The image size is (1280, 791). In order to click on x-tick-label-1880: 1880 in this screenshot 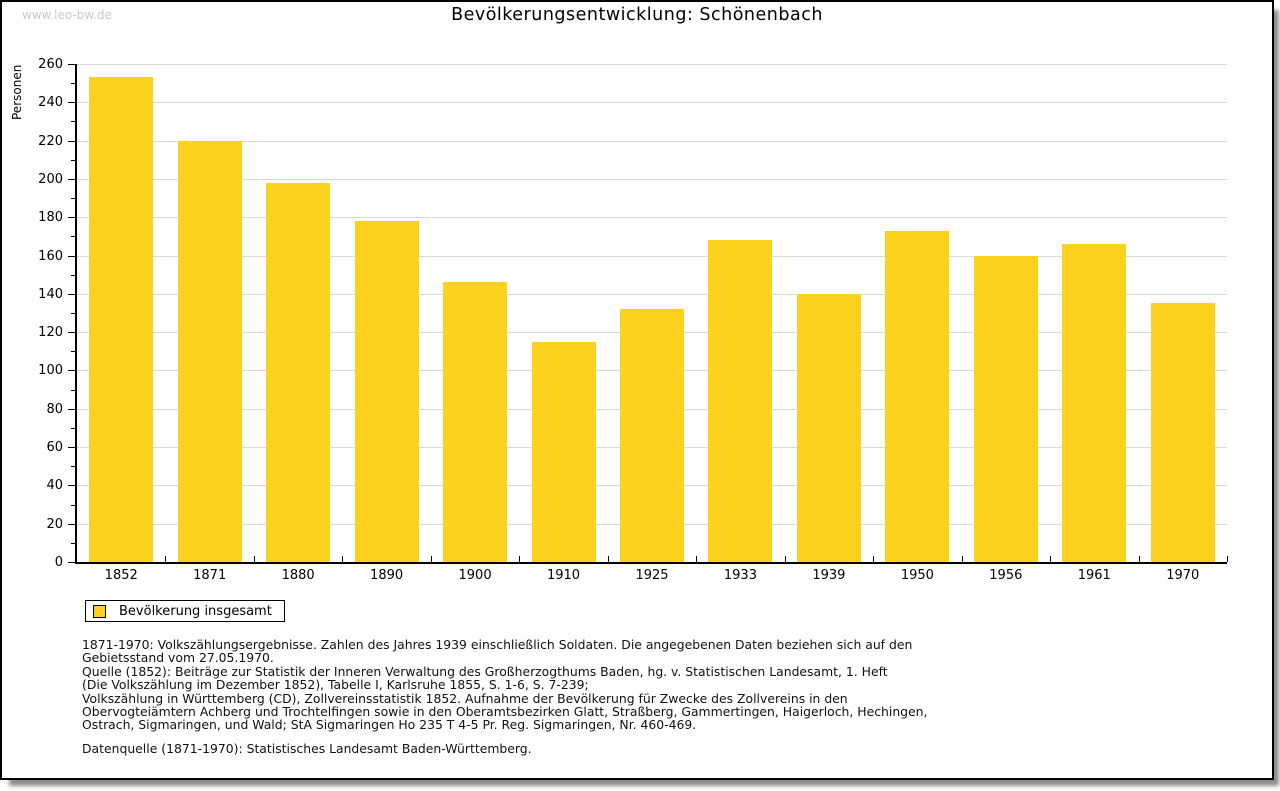, I will do `click(298, 575)`.